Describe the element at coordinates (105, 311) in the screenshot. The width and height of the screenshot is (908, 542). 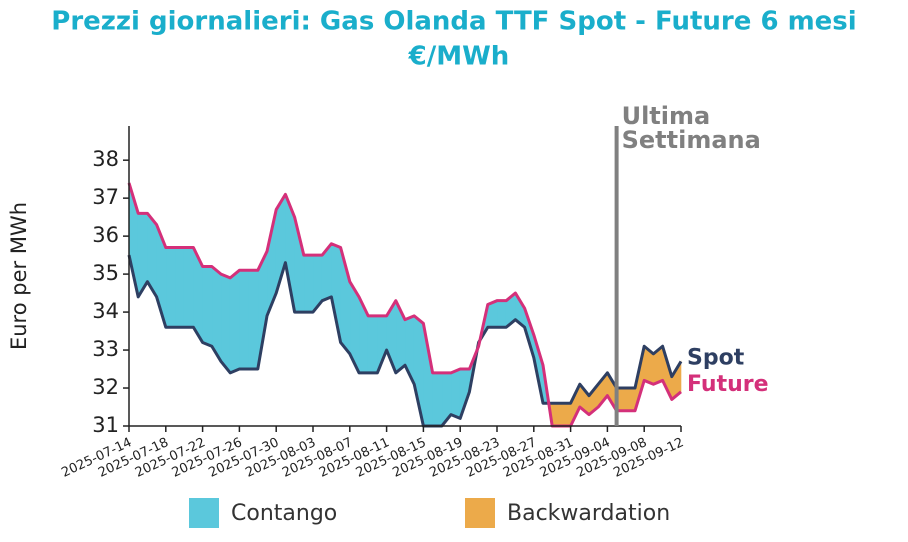
I see `y-tick-label: 34` at that location.